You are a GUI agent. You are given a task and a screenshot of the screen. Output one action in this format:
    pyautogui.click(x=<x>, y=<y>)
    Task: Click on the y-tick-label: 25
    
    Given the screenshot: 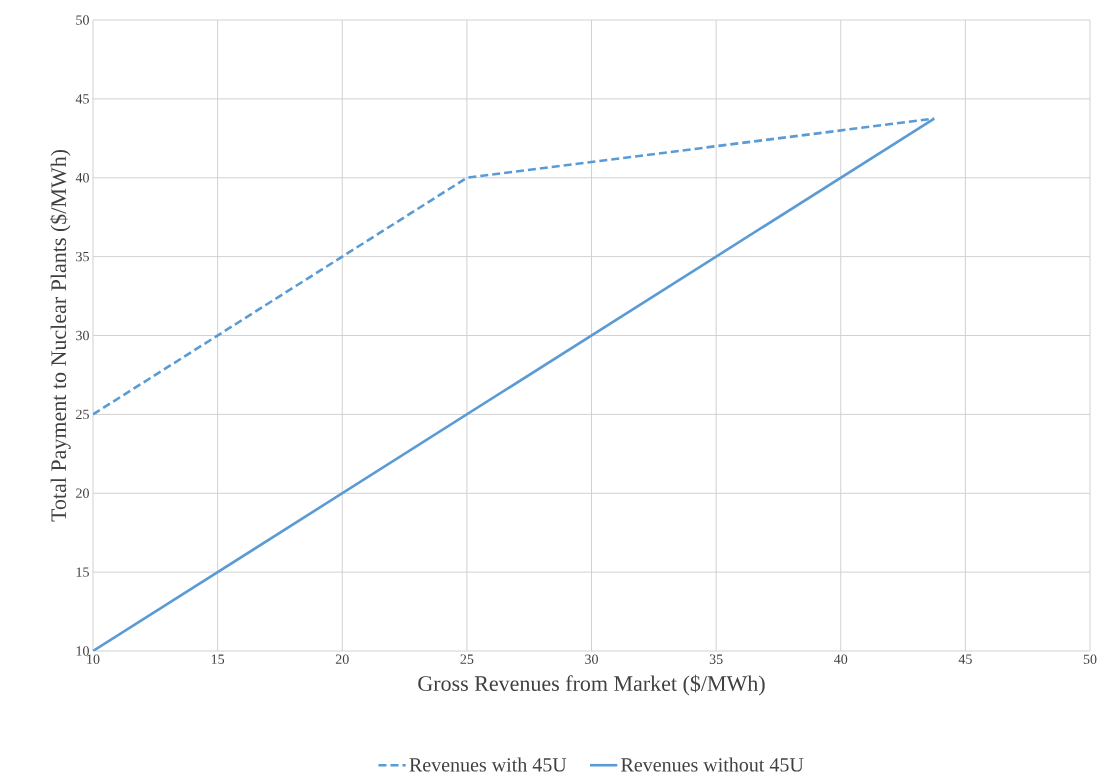 What is the action you would take?
    pyautogui.click(x=82, y=414)
    